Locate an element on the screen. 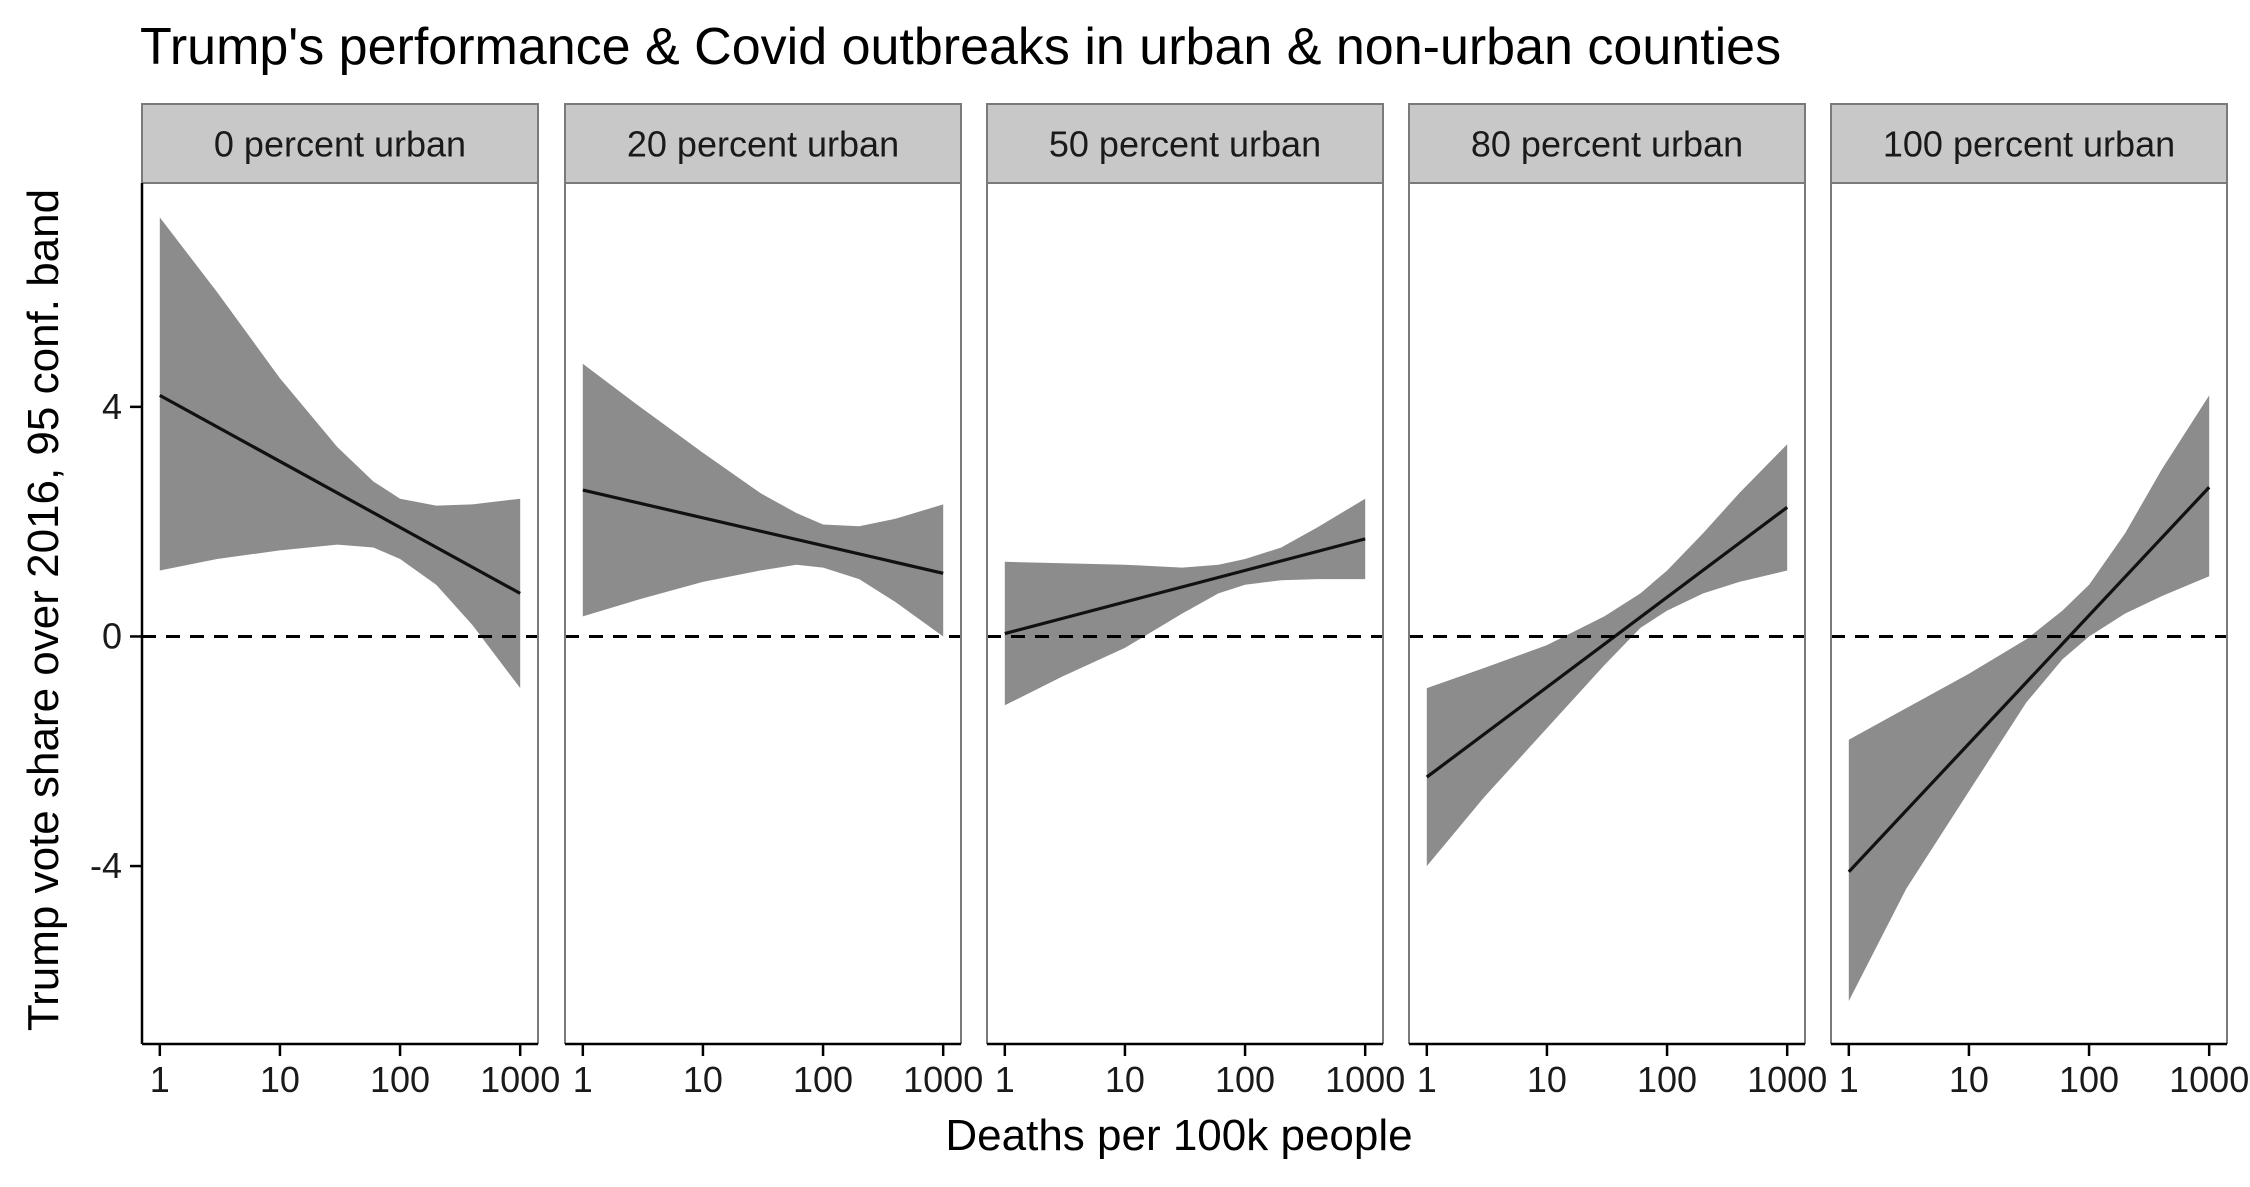 This screenshot has width=2250, height=1187. y-tick-label: 4 is located at coordinates (112, 406).